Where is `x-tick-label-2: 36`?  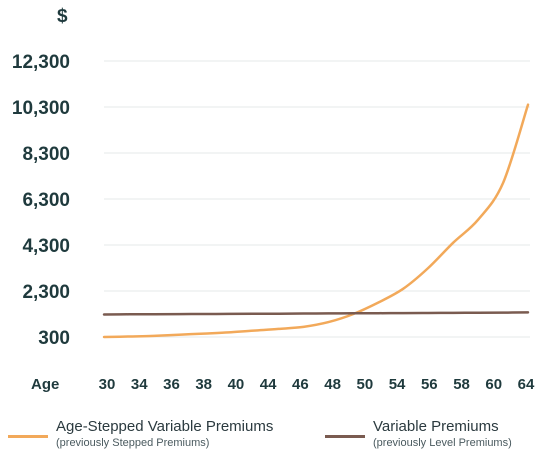
x-tick-label-2: 36 is located at coordinates (171, 384).